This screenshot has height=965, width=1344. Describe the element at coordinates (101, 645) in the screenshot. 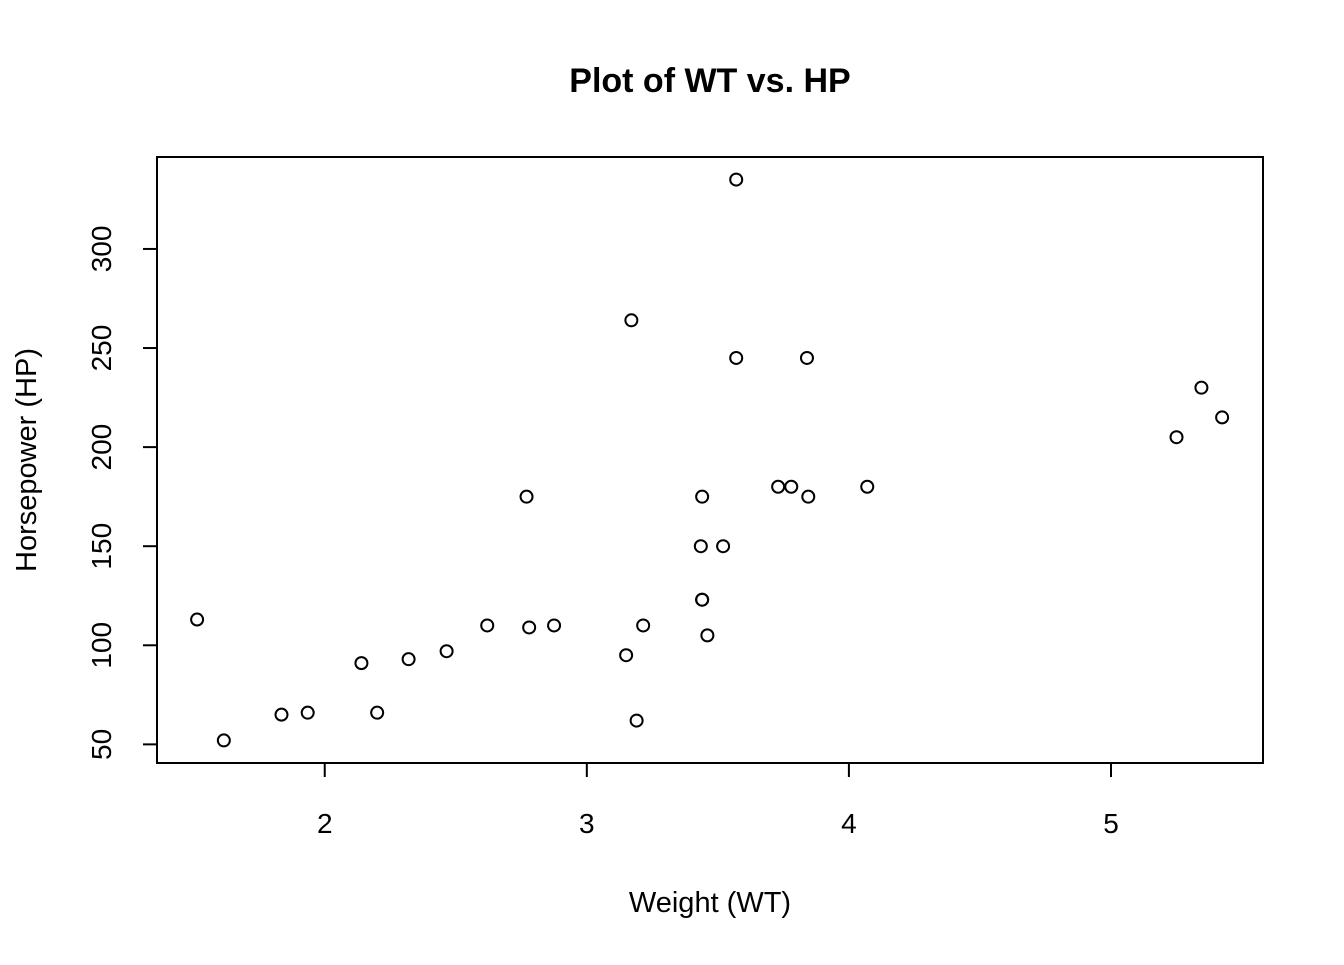

I see `y-tick-label: 100` at that location.